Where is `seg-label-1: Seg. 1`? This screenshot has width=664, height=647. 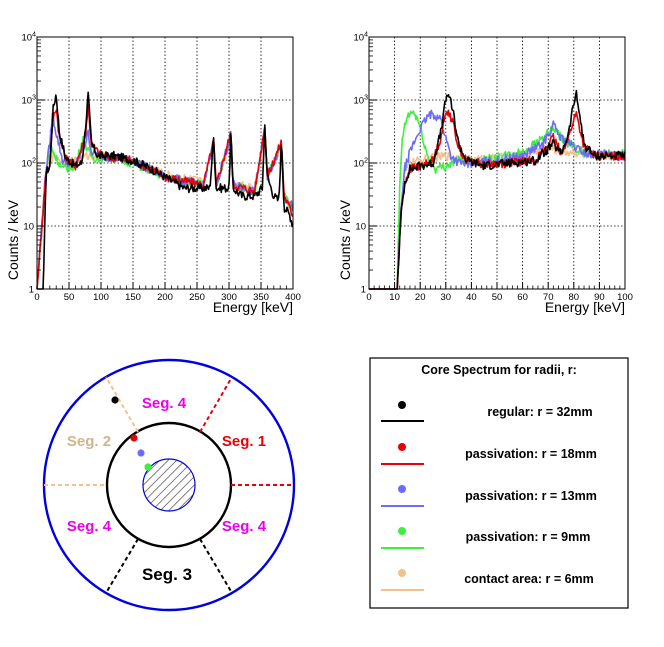 seg-label-1: Seg. 1 is located at coordinates (244, 441).